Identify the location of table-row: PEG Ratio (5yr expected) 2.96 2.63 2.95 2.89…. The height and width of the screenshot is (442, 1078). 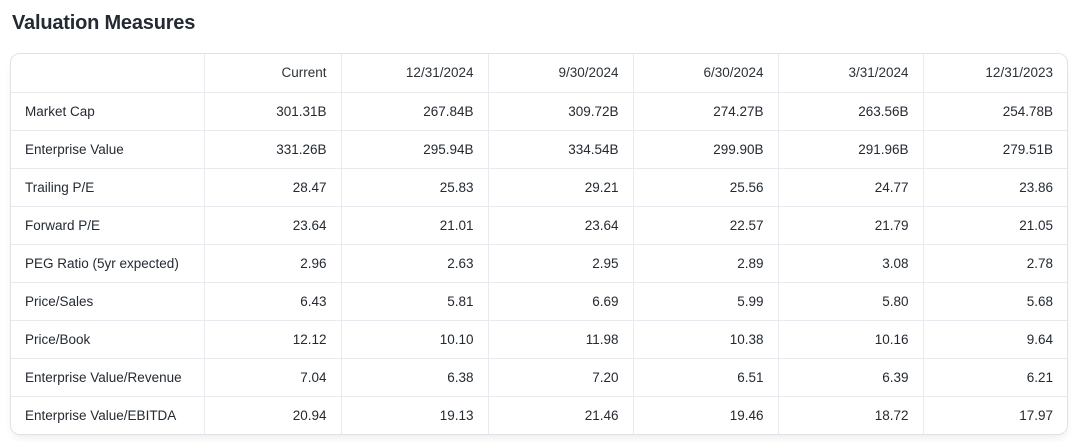
(539, 262).